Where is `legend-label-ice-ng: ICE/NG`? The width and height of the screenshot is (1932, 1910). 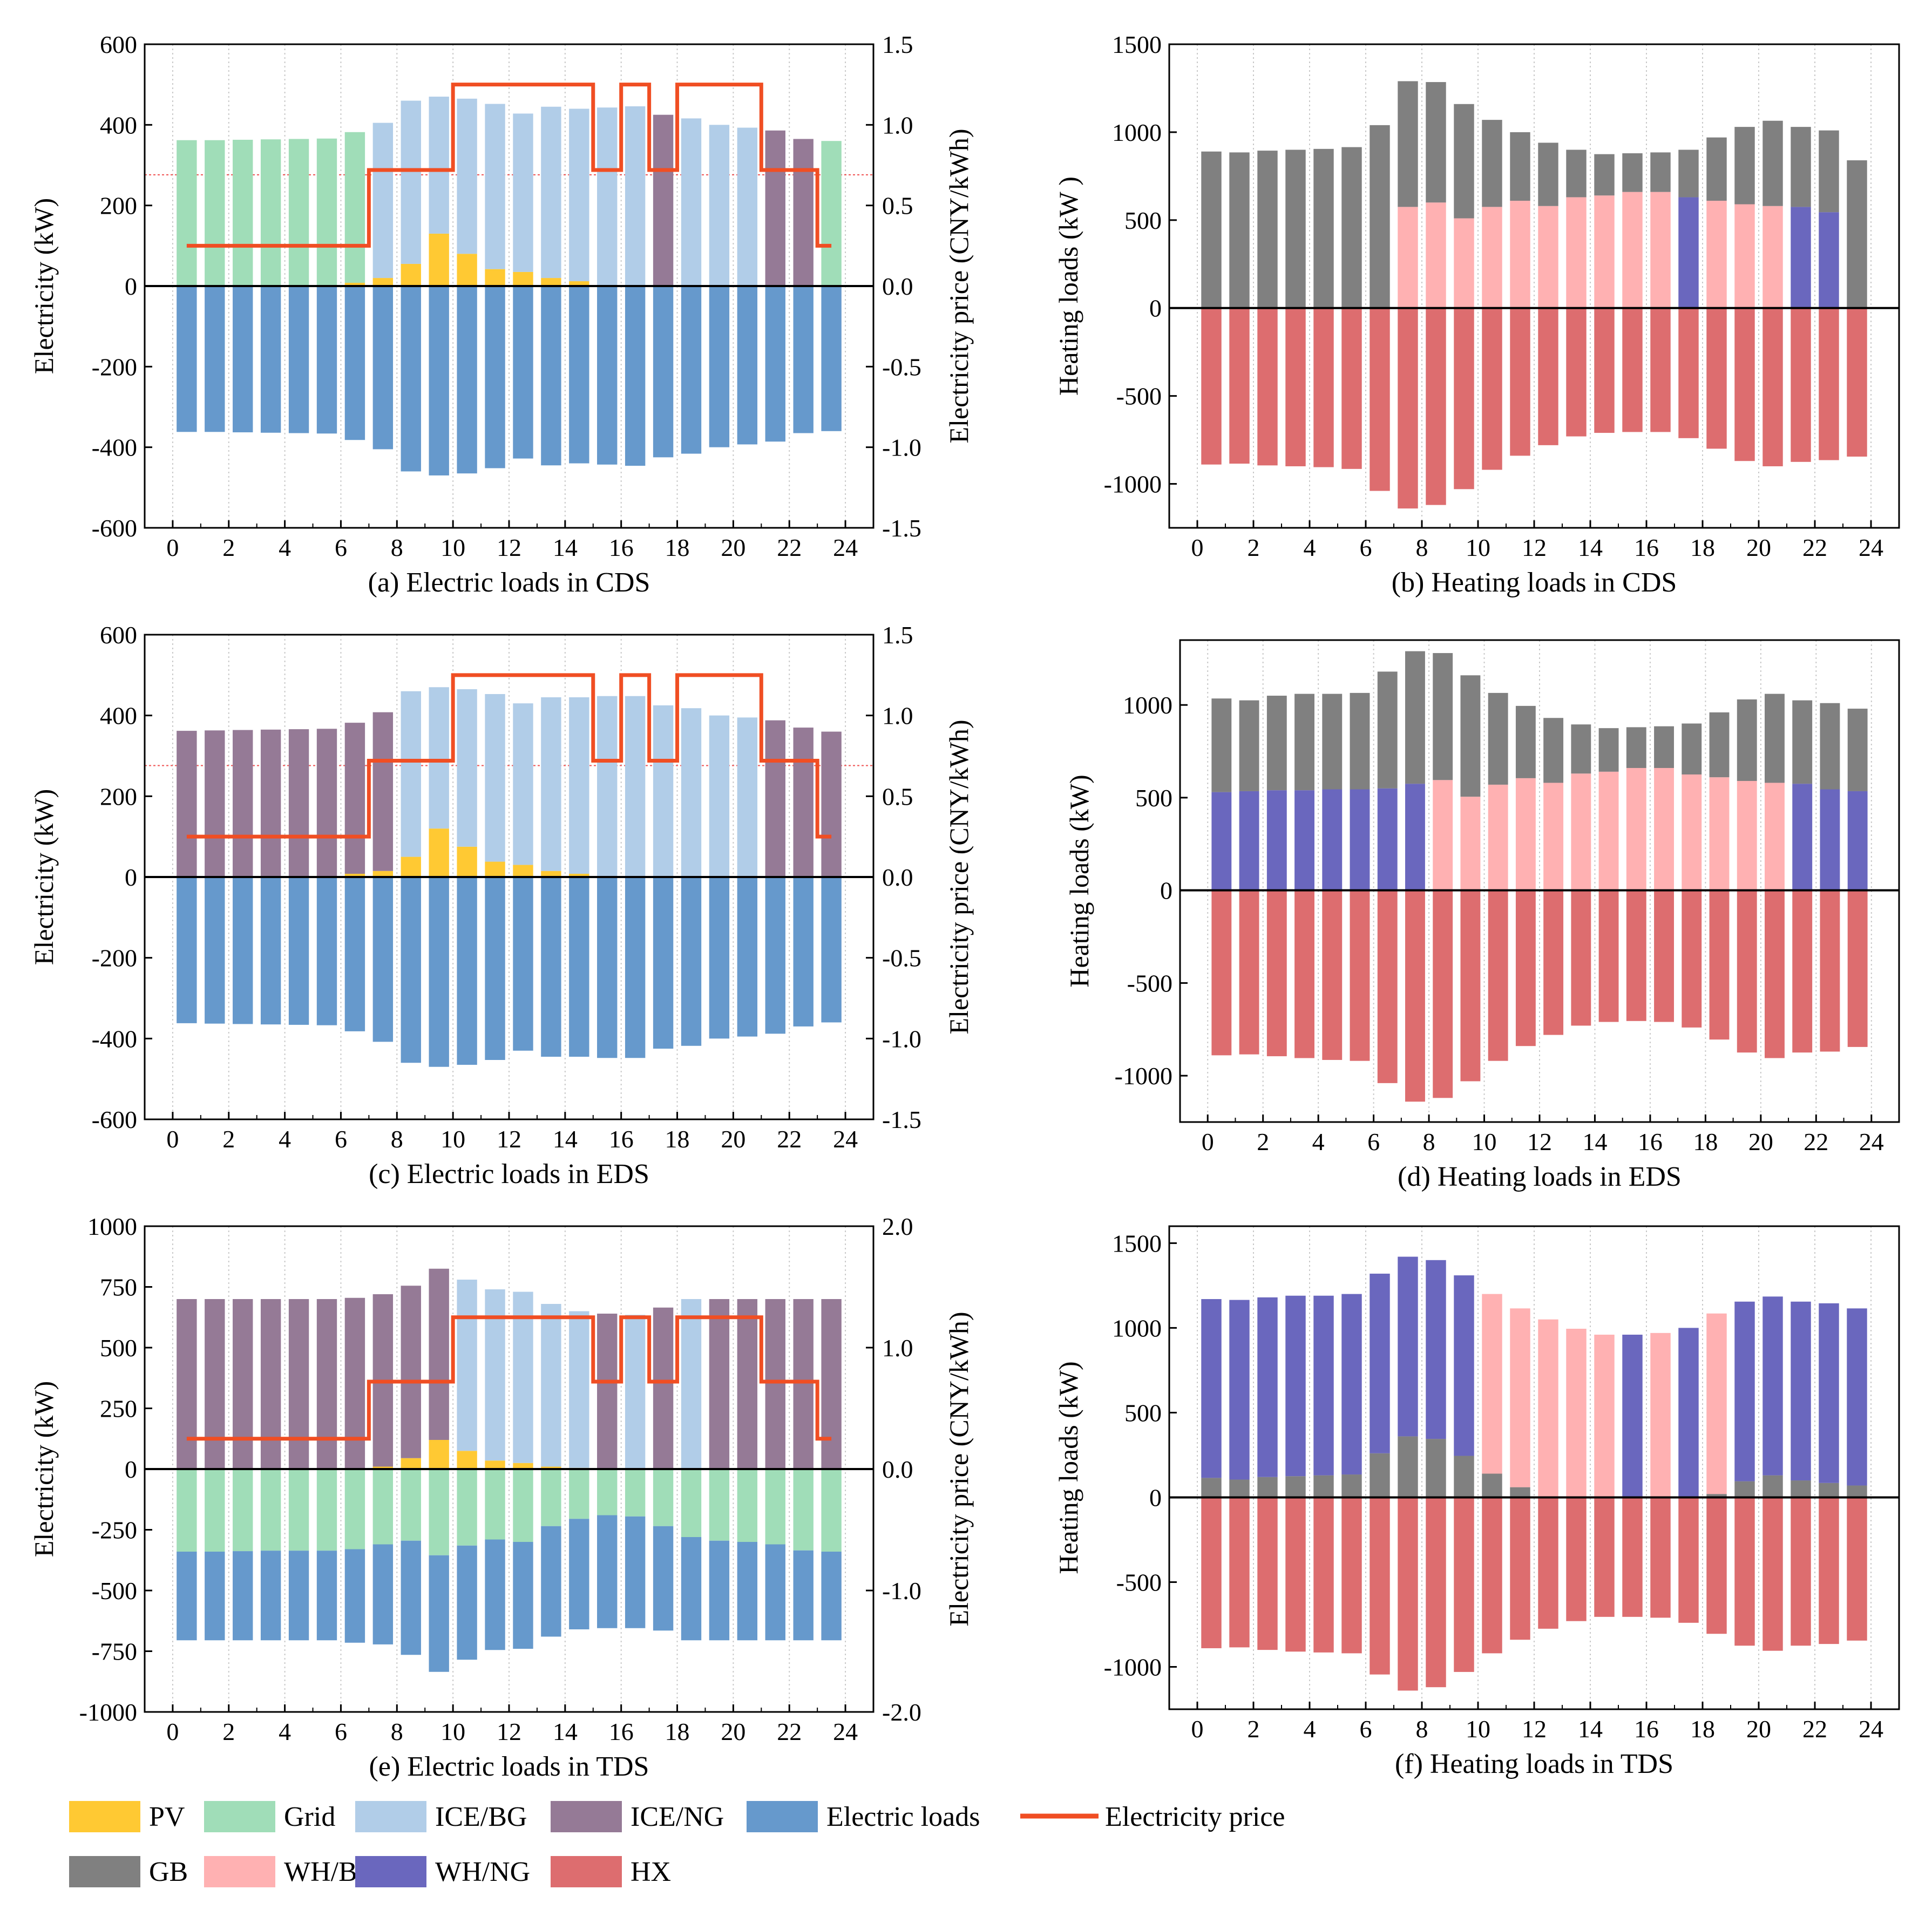
legend-label-ice-ng: ICE/NG is located at coordinates (678, 1817).